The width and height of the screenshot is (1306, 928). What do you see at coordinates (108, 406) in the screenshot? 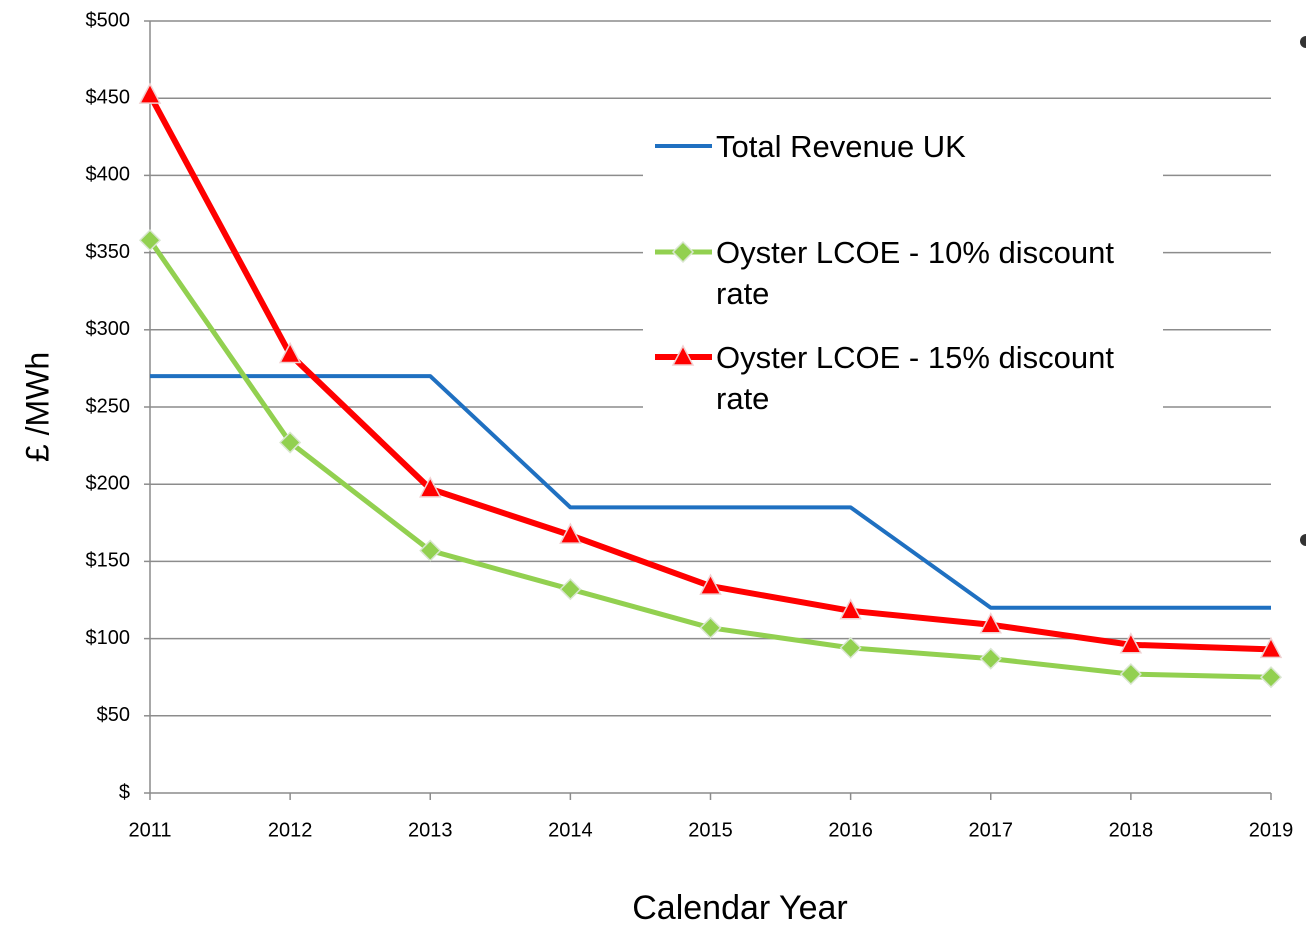
I see `y-tick-label: $250` at bounding box center [108, 406].